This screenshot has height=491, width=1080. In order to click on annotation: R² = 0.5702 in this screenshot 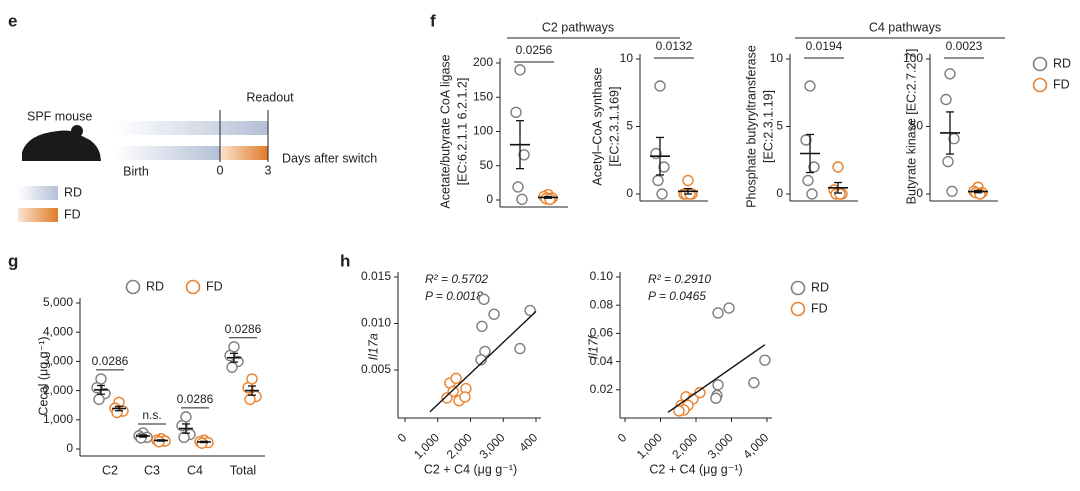, I will do `click(456, 279)`.